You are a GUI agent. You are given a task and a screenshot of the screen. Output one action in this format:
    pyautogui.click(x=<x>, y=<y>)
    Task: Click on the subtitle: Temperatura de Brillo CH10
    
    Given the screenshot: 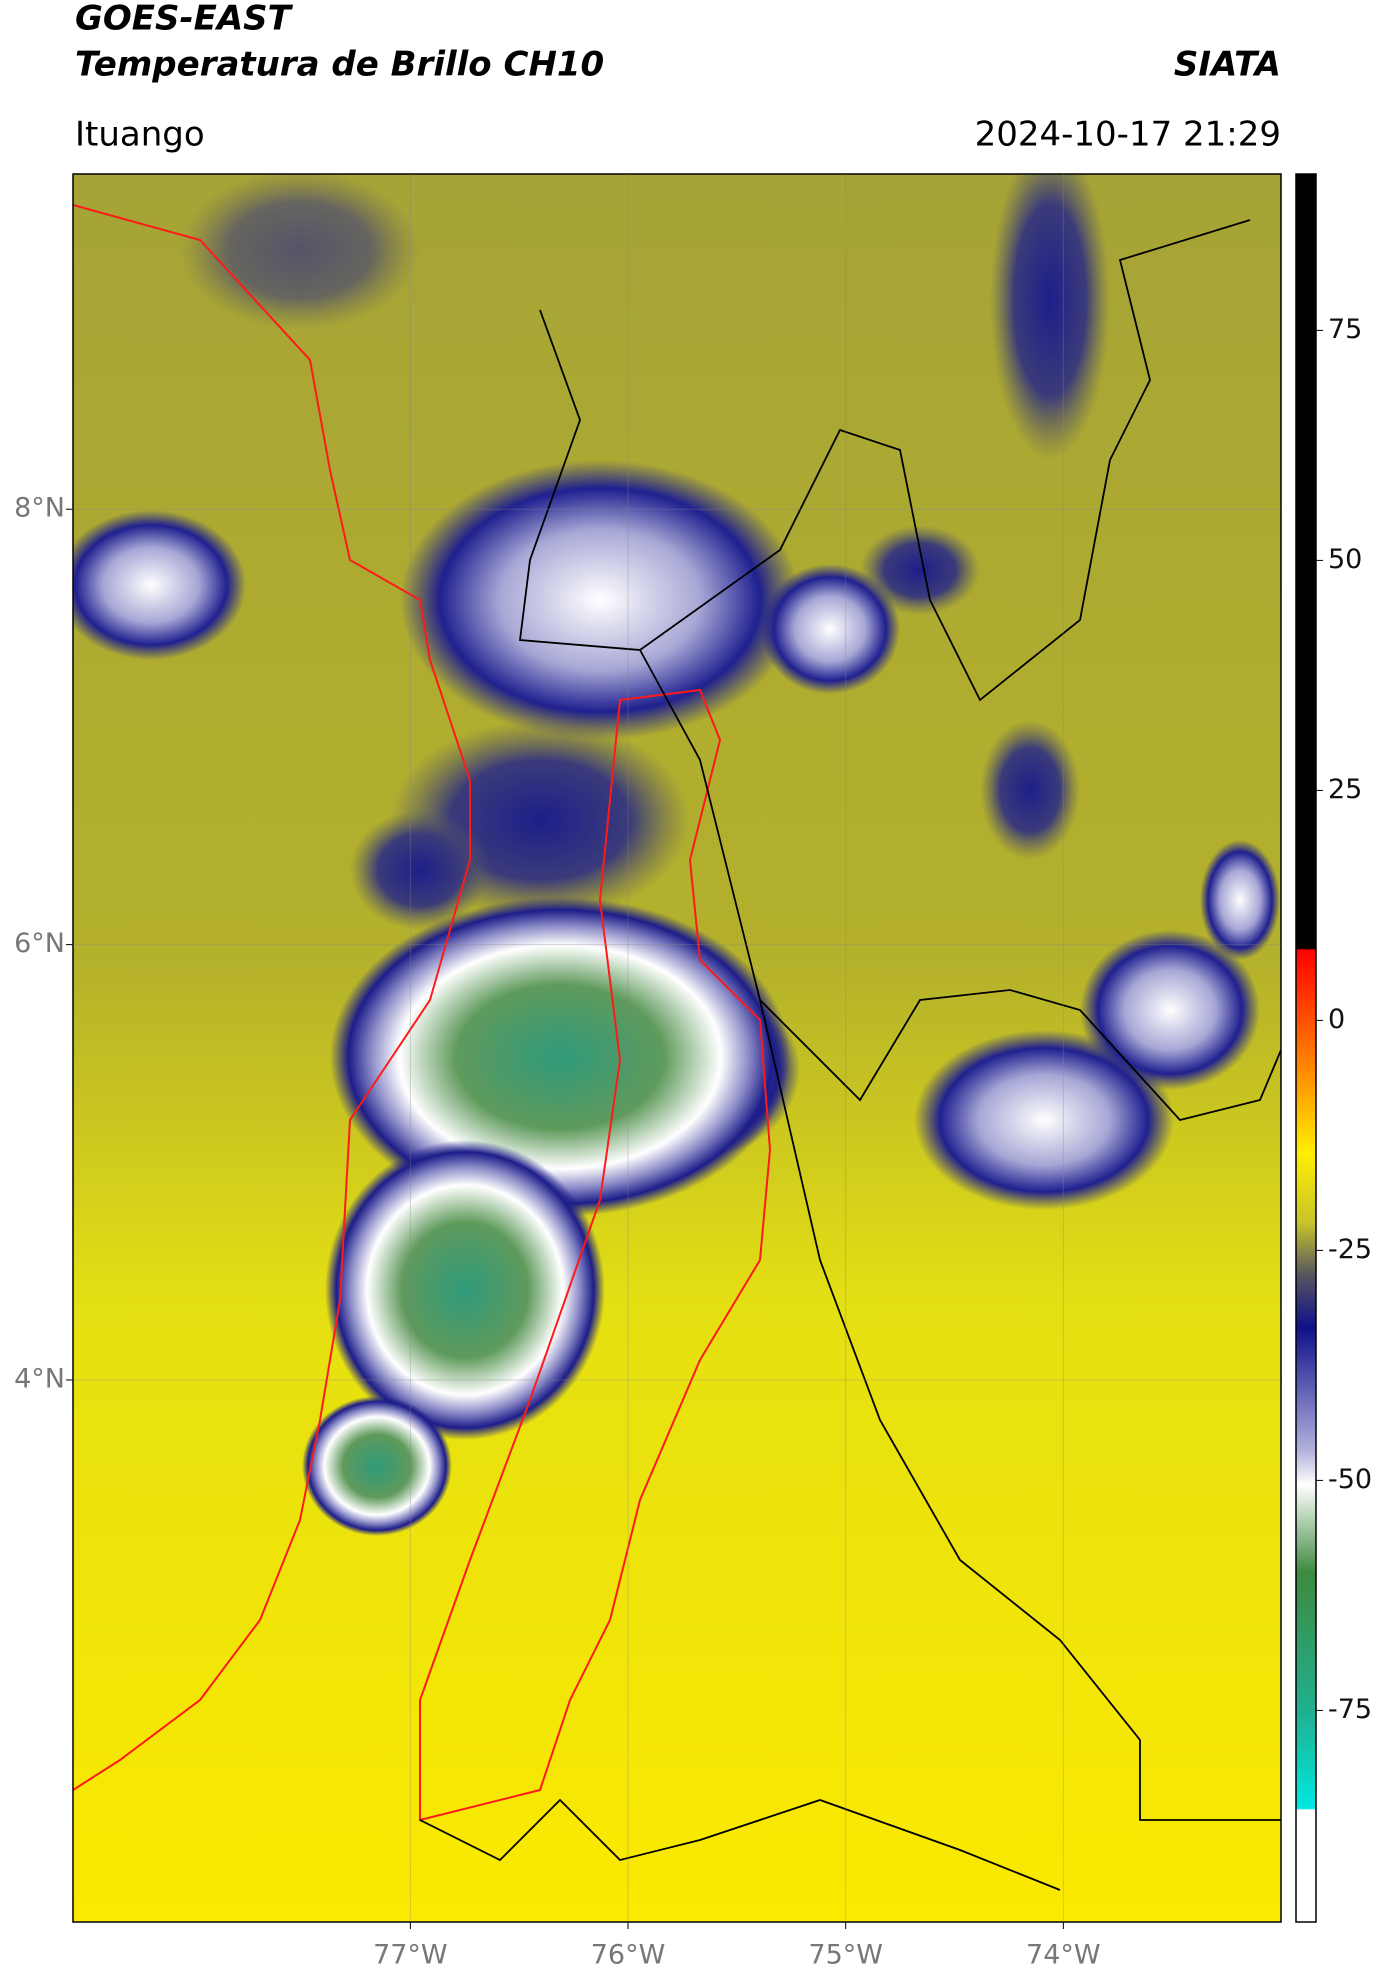 What is the action you would take?
    pyautogui.click(x=339, y=65)
    